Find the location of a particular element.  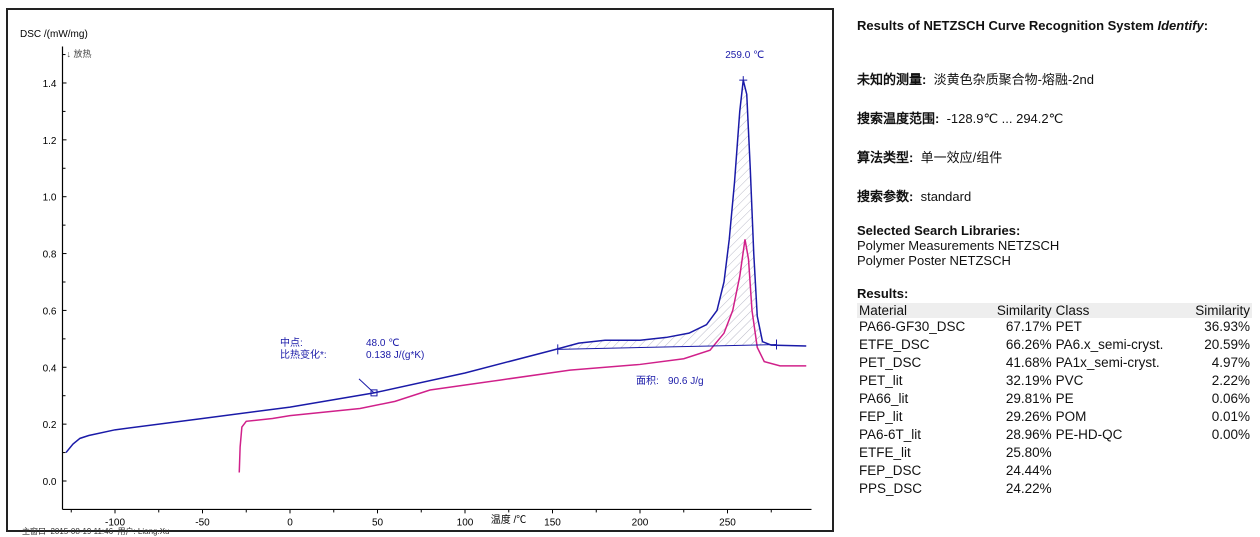

header-material: Material is located at coordinates (921, 310).